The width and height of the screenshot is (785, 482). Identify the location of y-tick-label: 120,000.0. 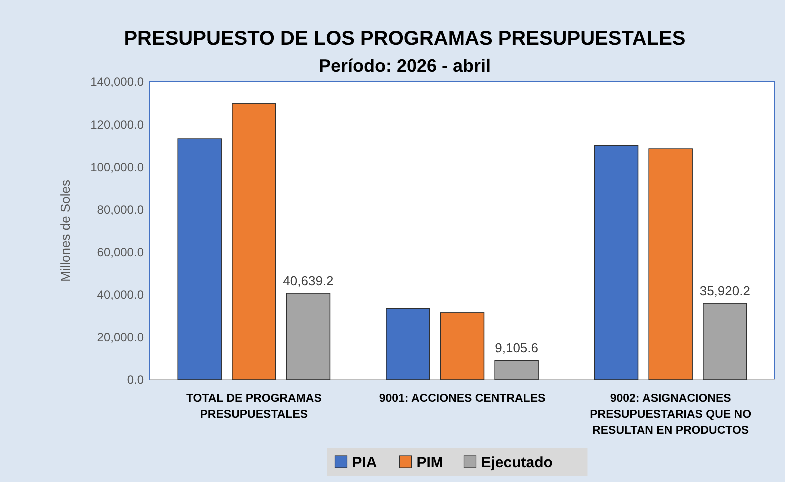
(117, 125).